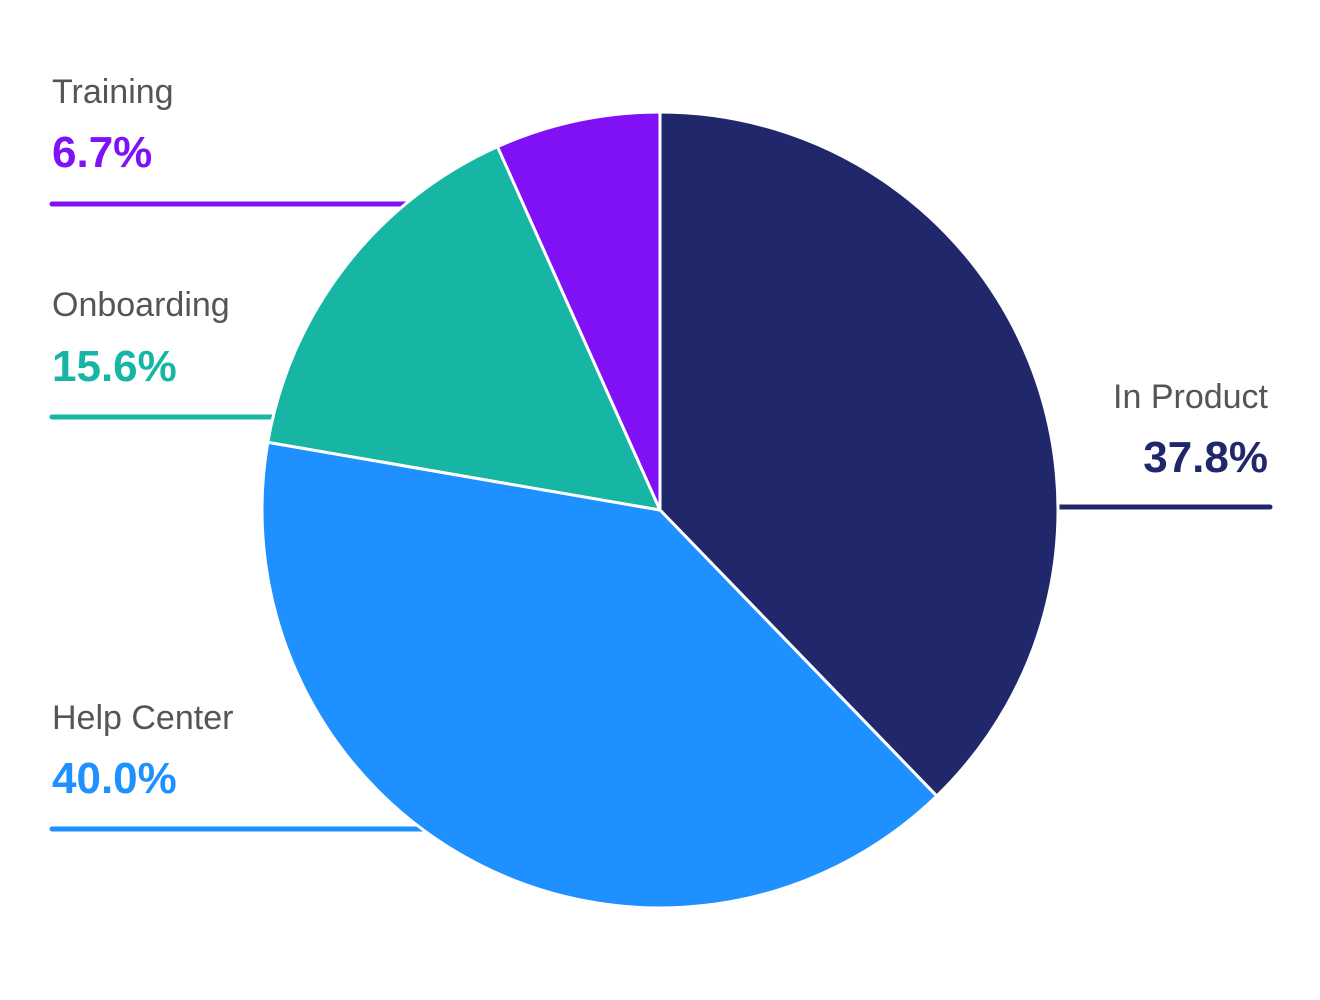  I want to click on pie-slice-training, so click(579, 311).